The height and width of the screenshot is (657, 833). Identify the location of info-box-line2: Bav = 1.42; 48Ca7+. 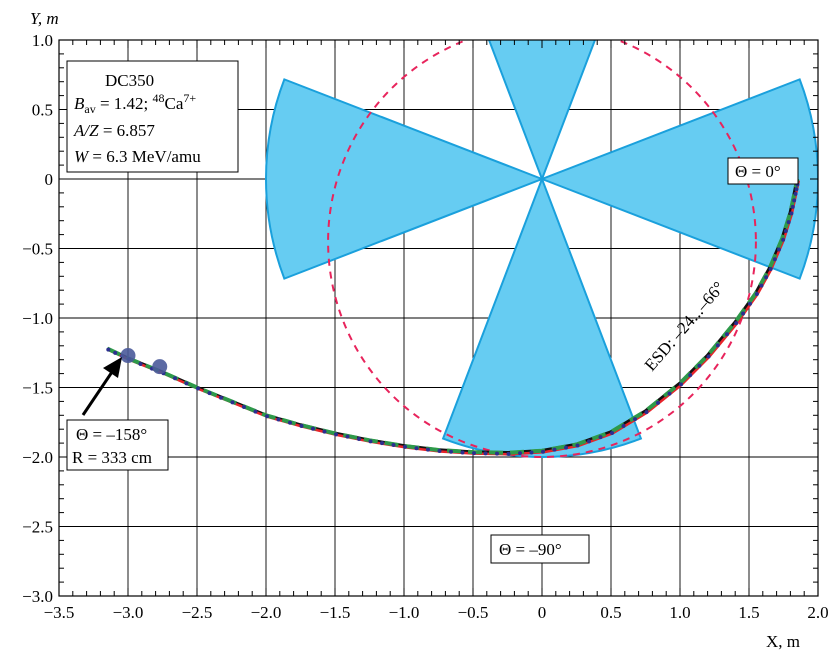
(135, 103).